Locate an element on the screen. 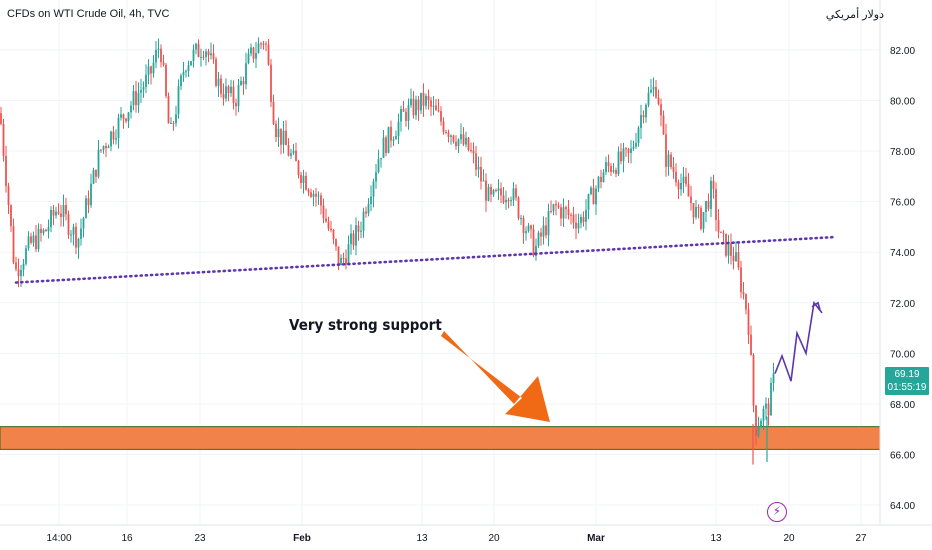  support-annotation: Very strong support is located at coordinates (365, 325).